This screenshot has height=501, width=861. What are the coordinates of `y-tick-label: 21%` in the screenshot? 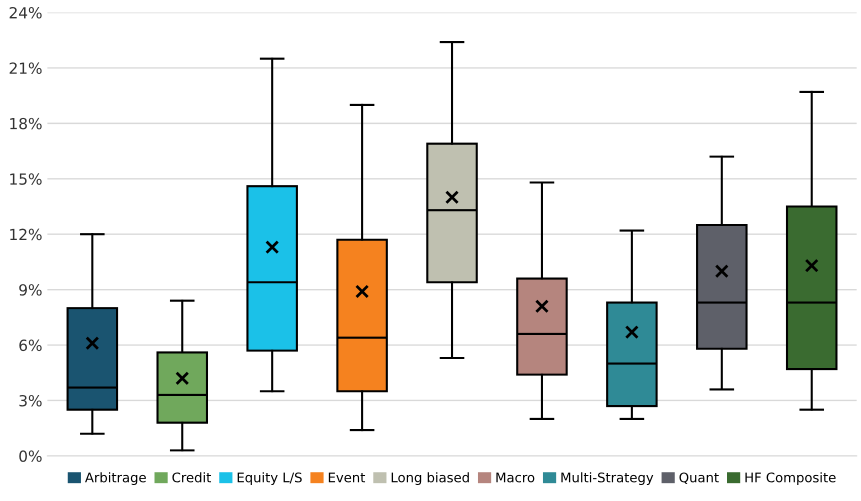 It's located at (26, 68).